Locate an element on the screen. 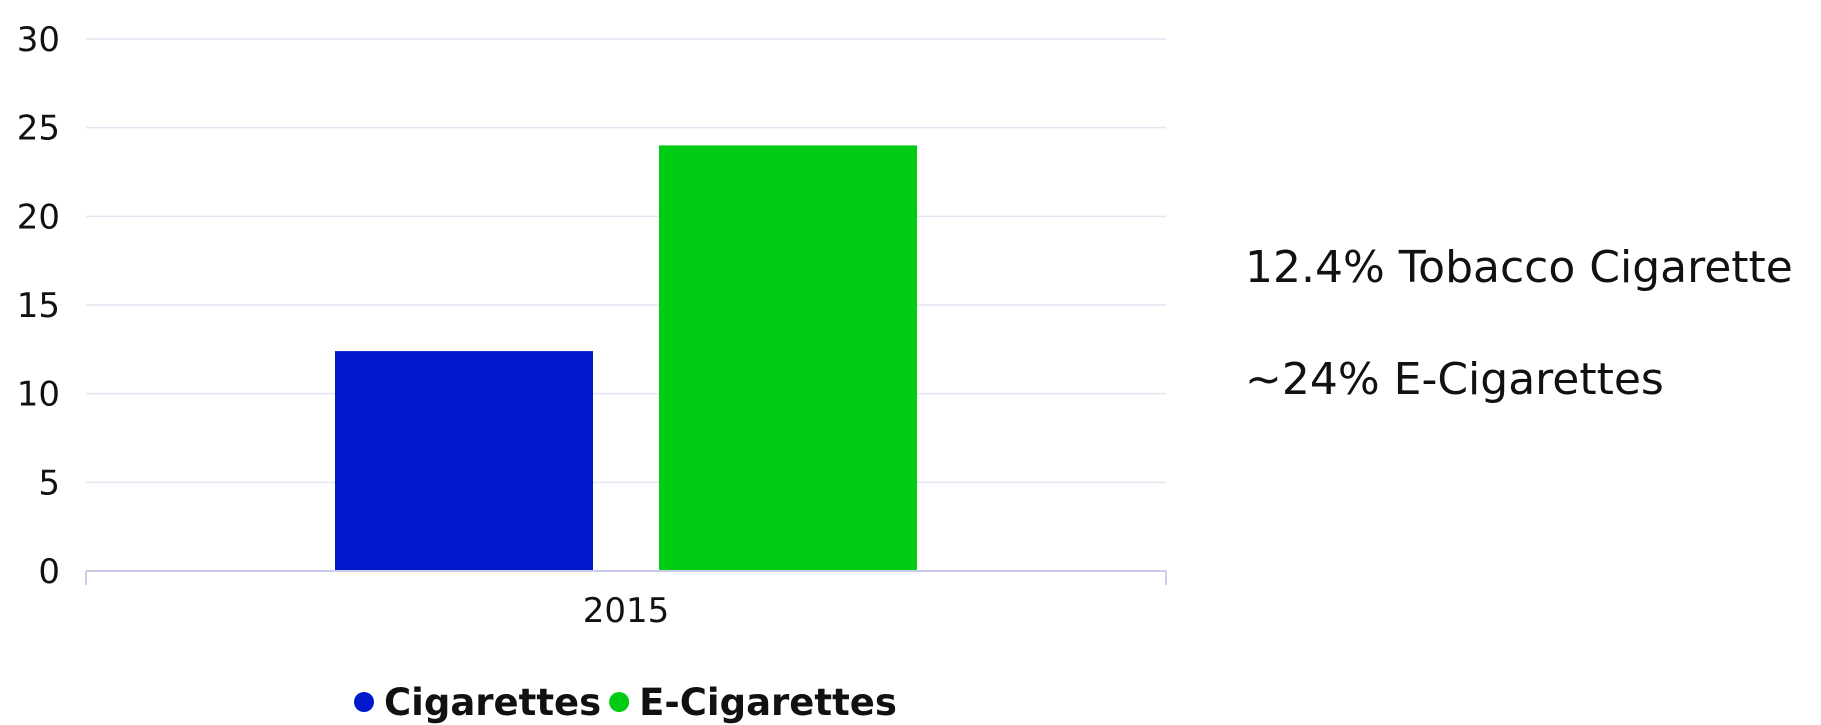 This screenshot has width=1821, height=725. bar-e-cigarettes-2015 is located at coordinates (788, 358).